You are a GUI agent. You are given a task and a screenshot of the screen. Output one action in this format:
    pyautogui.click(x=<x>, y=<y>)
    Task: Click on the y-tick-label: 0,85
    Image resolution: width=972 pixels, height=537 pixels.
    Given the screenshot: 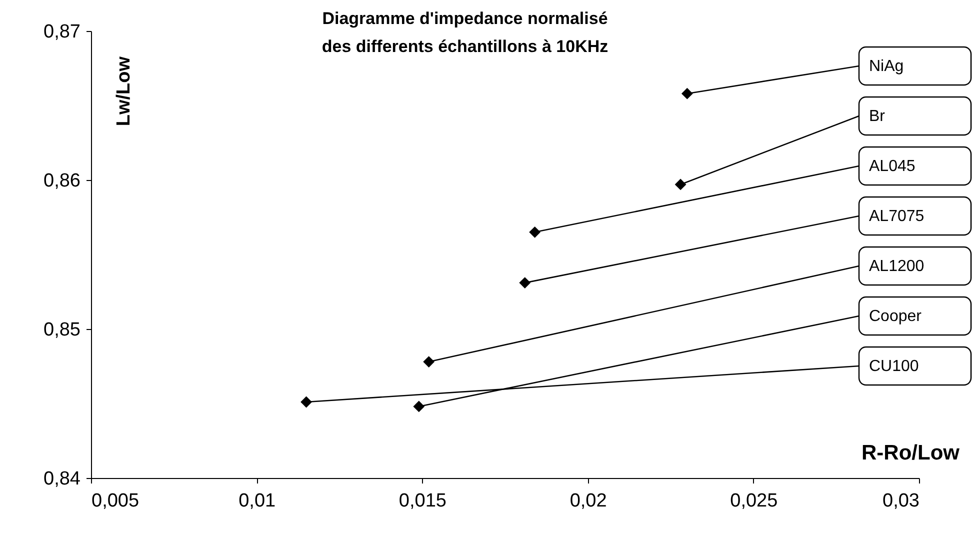 What is the action you would take?
    pyautogui.click(x=62, y=330)
    